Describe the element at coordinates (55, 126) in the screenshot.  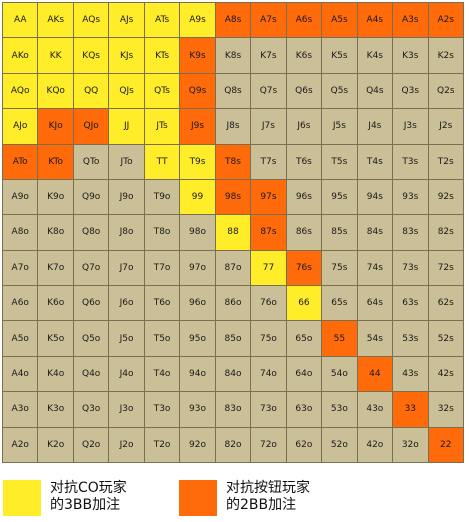
I see `hand-cell: KJo` at that location.